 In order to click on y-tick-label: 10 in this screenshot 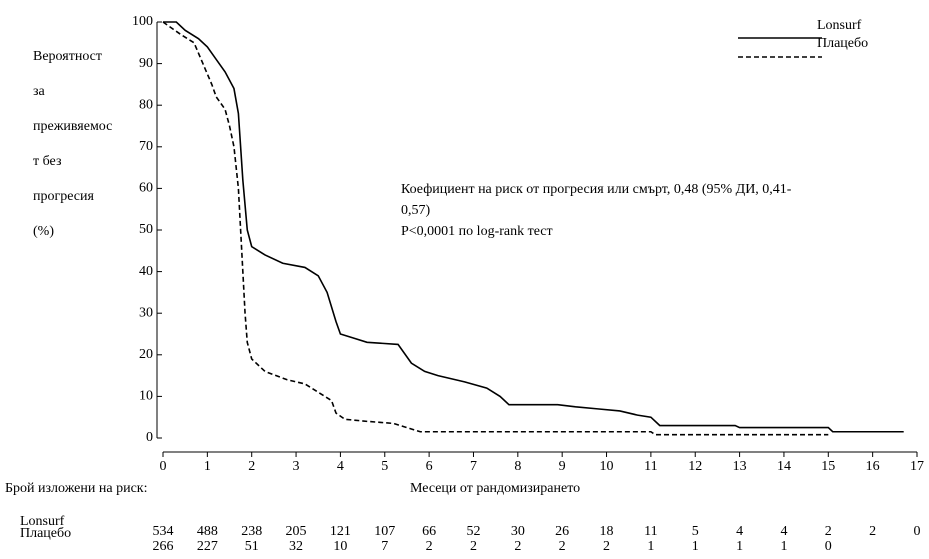, I will do `click(146, 396)`.